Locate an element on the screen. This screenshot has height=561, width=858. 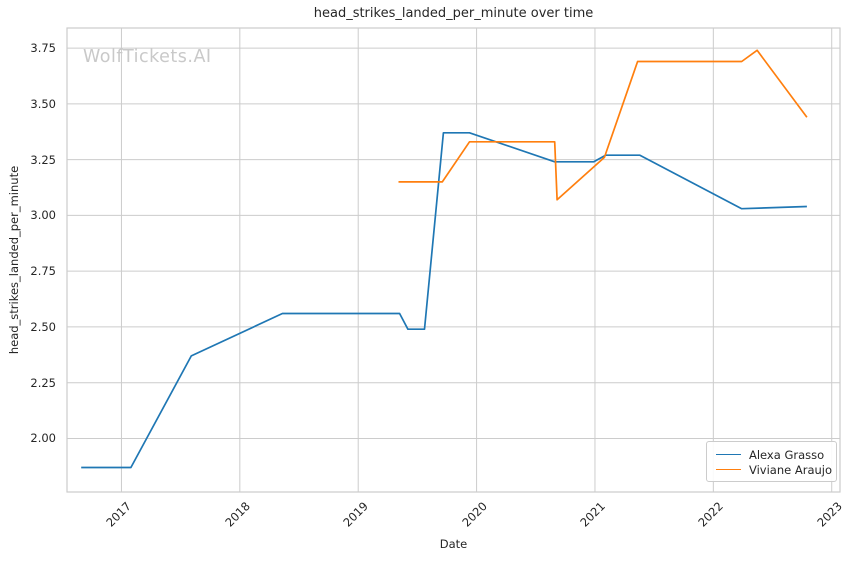
legend-label: Alexa Grasso is located at coordinates (787, 454).